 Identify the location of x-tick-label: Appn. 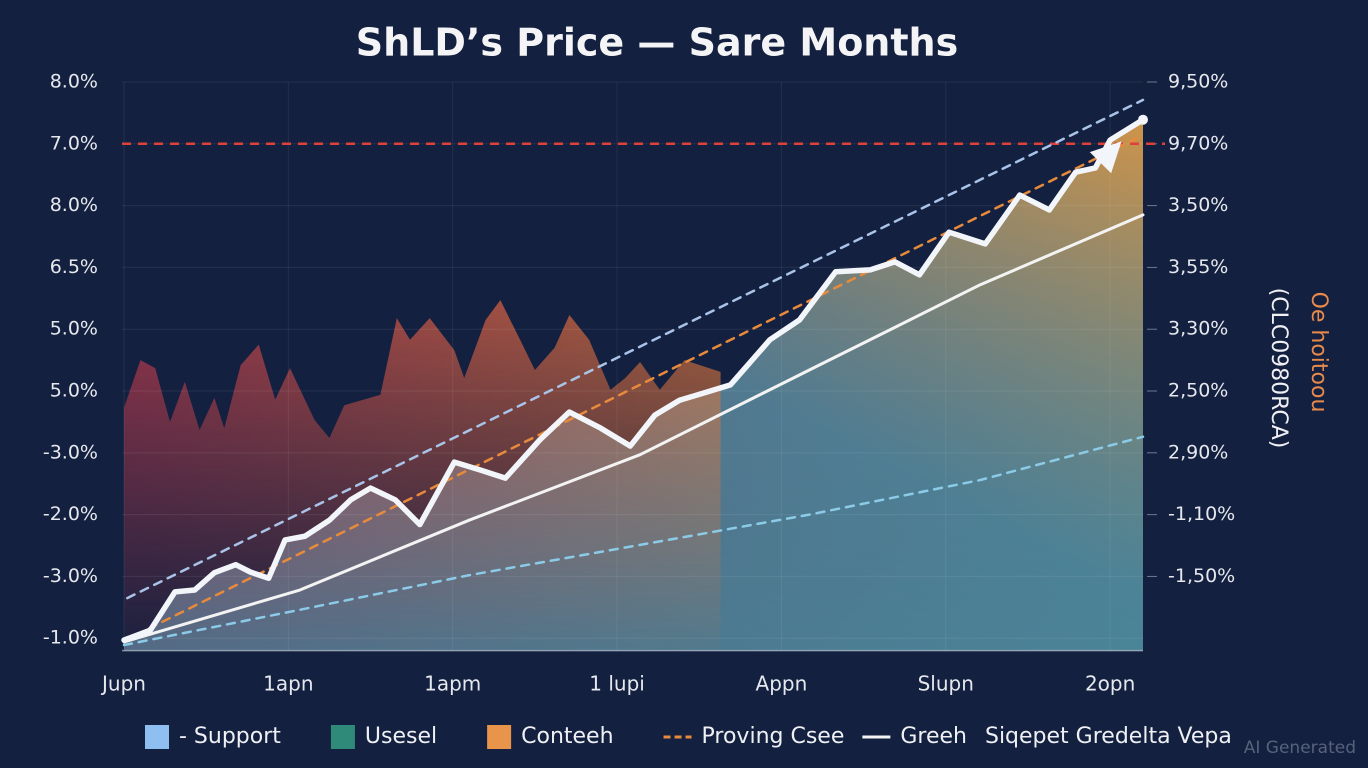
(782, 684).